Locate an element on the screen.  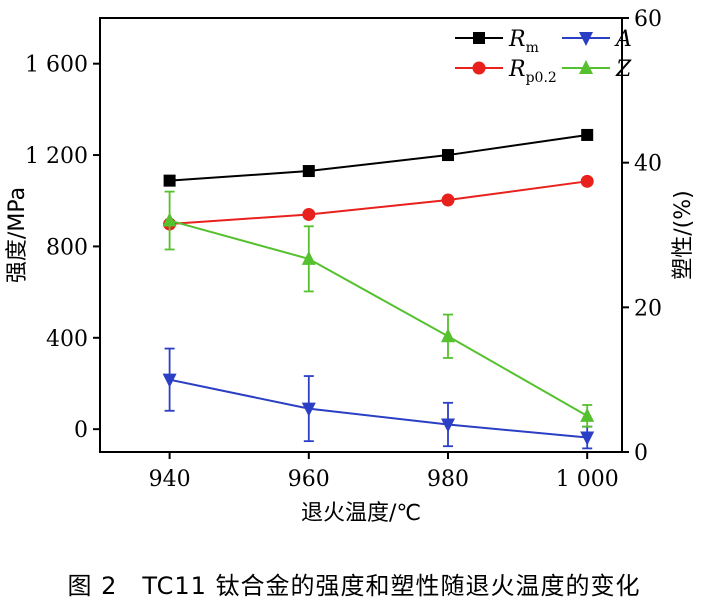
x-tick-label: 940 is located at coordinates (170, 479).